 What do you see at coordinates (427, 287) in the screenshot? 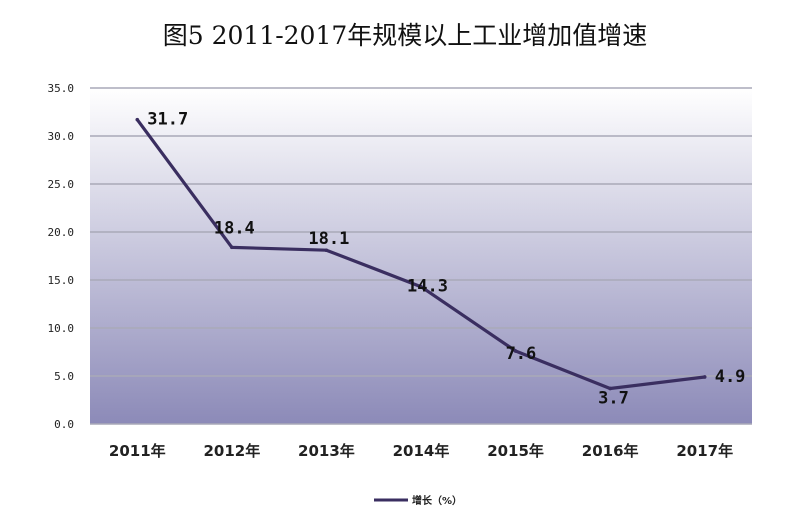
I see `data-label: 14.3` at bounding box center [427, 287].